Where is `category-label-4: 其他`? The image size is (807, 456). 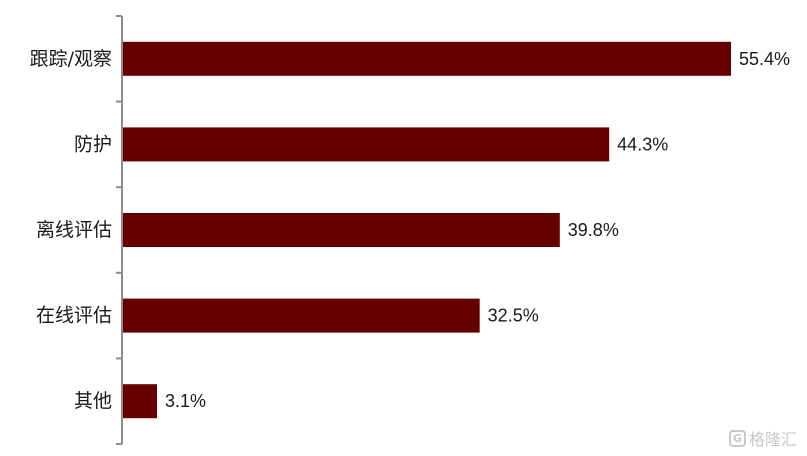 category-label-4: 其他 is located at coordinates (93, 401).